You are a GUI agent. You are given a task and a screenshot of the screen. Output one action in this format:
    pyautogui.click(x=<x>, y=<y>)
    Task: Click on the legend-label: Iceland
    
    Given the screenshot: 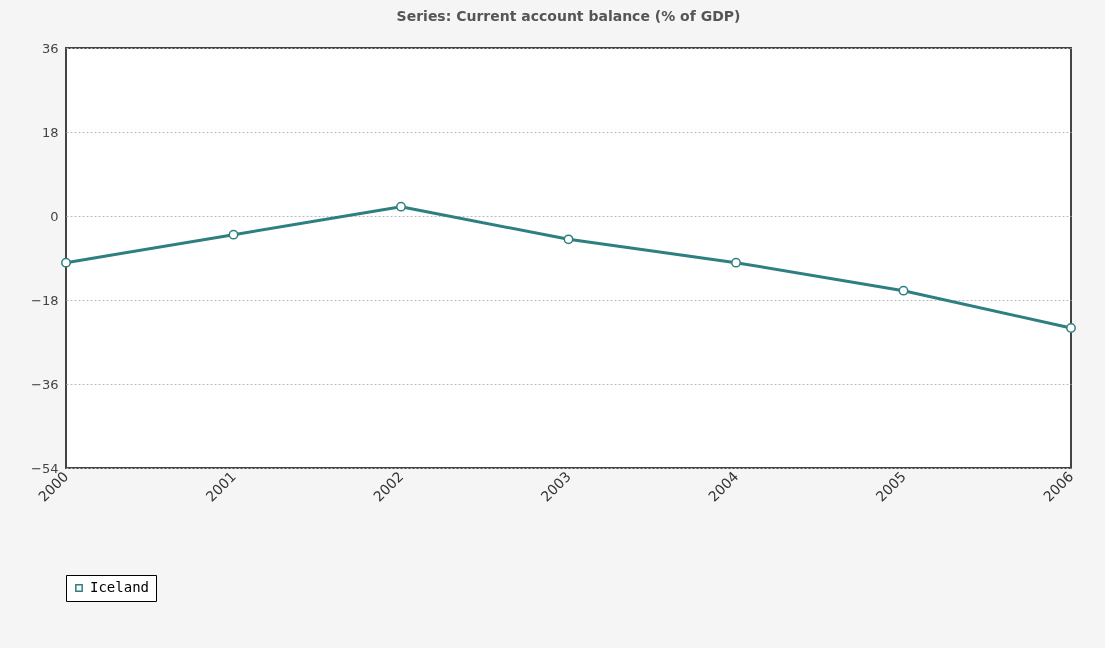 What is the action you would take?
    pyautogui.click(x=120, y=587)
    